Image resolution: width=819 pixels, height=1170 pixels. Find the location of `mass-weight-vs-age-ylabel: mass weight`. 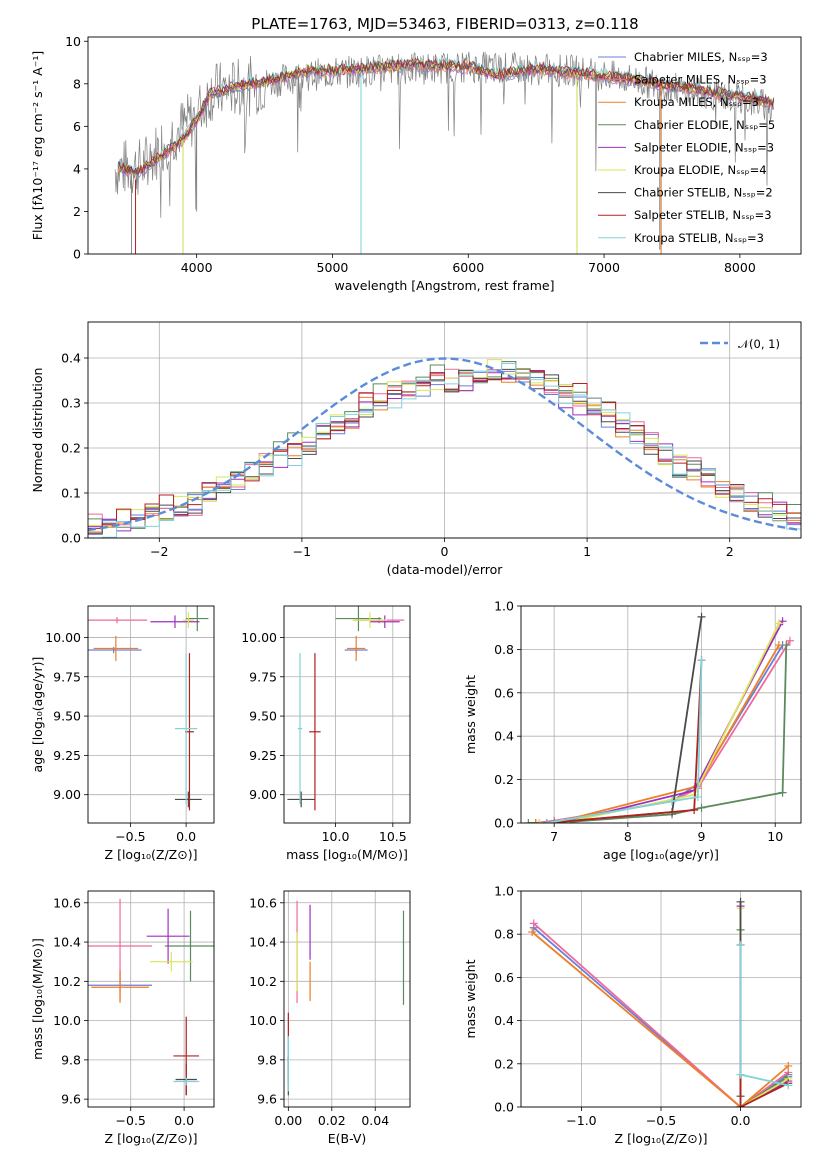

mass-weight-vs-age-ylabel: mass weight is located at coordinates (470, 714).